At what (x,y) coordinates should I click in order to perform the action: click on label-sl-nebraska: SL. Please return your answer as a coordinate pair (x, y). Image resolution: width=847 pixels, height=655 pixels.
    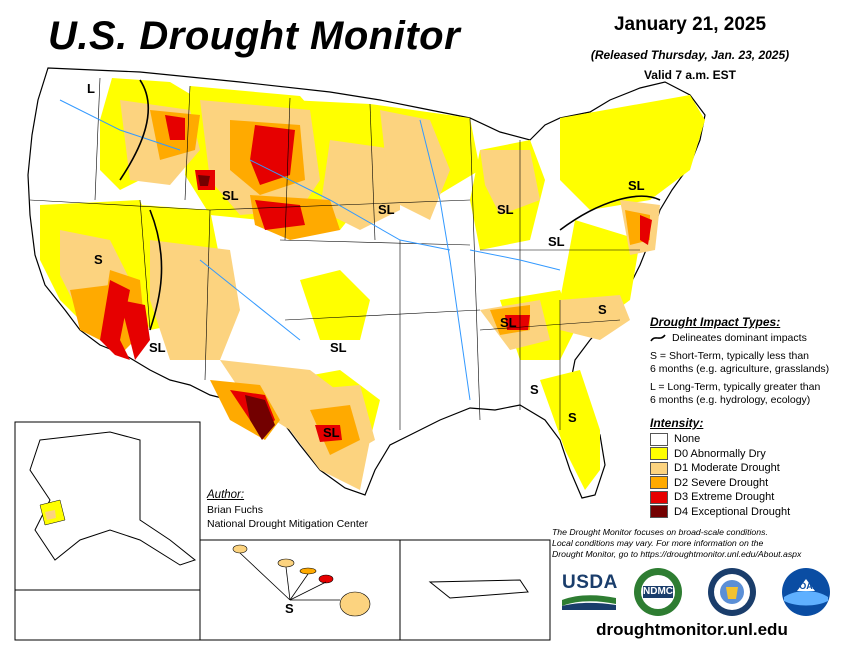
    Looking at the image, I should click on (386, 209).